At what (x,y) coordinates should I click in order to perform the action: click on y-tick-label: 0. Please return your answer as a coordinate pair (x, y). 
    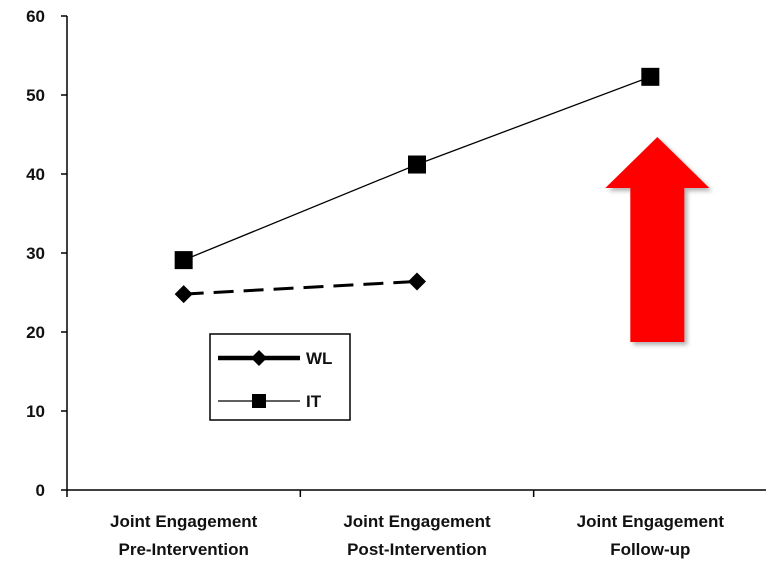
    Looking at the image, I should click on (40, 490).